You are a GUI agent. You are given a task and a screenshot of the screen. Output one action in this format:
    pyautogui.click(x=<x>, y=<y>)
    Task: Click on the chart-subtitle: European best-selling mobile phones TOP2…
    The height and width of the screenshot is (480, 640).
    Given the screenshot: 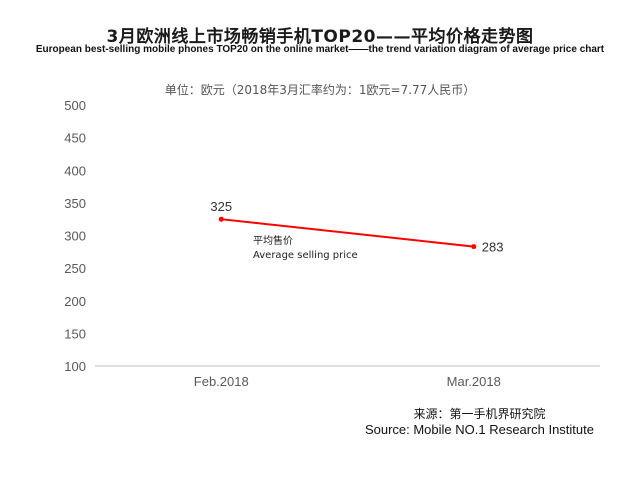 What is the action you would take?
    pyautogui.click(x=320, y=49)
    